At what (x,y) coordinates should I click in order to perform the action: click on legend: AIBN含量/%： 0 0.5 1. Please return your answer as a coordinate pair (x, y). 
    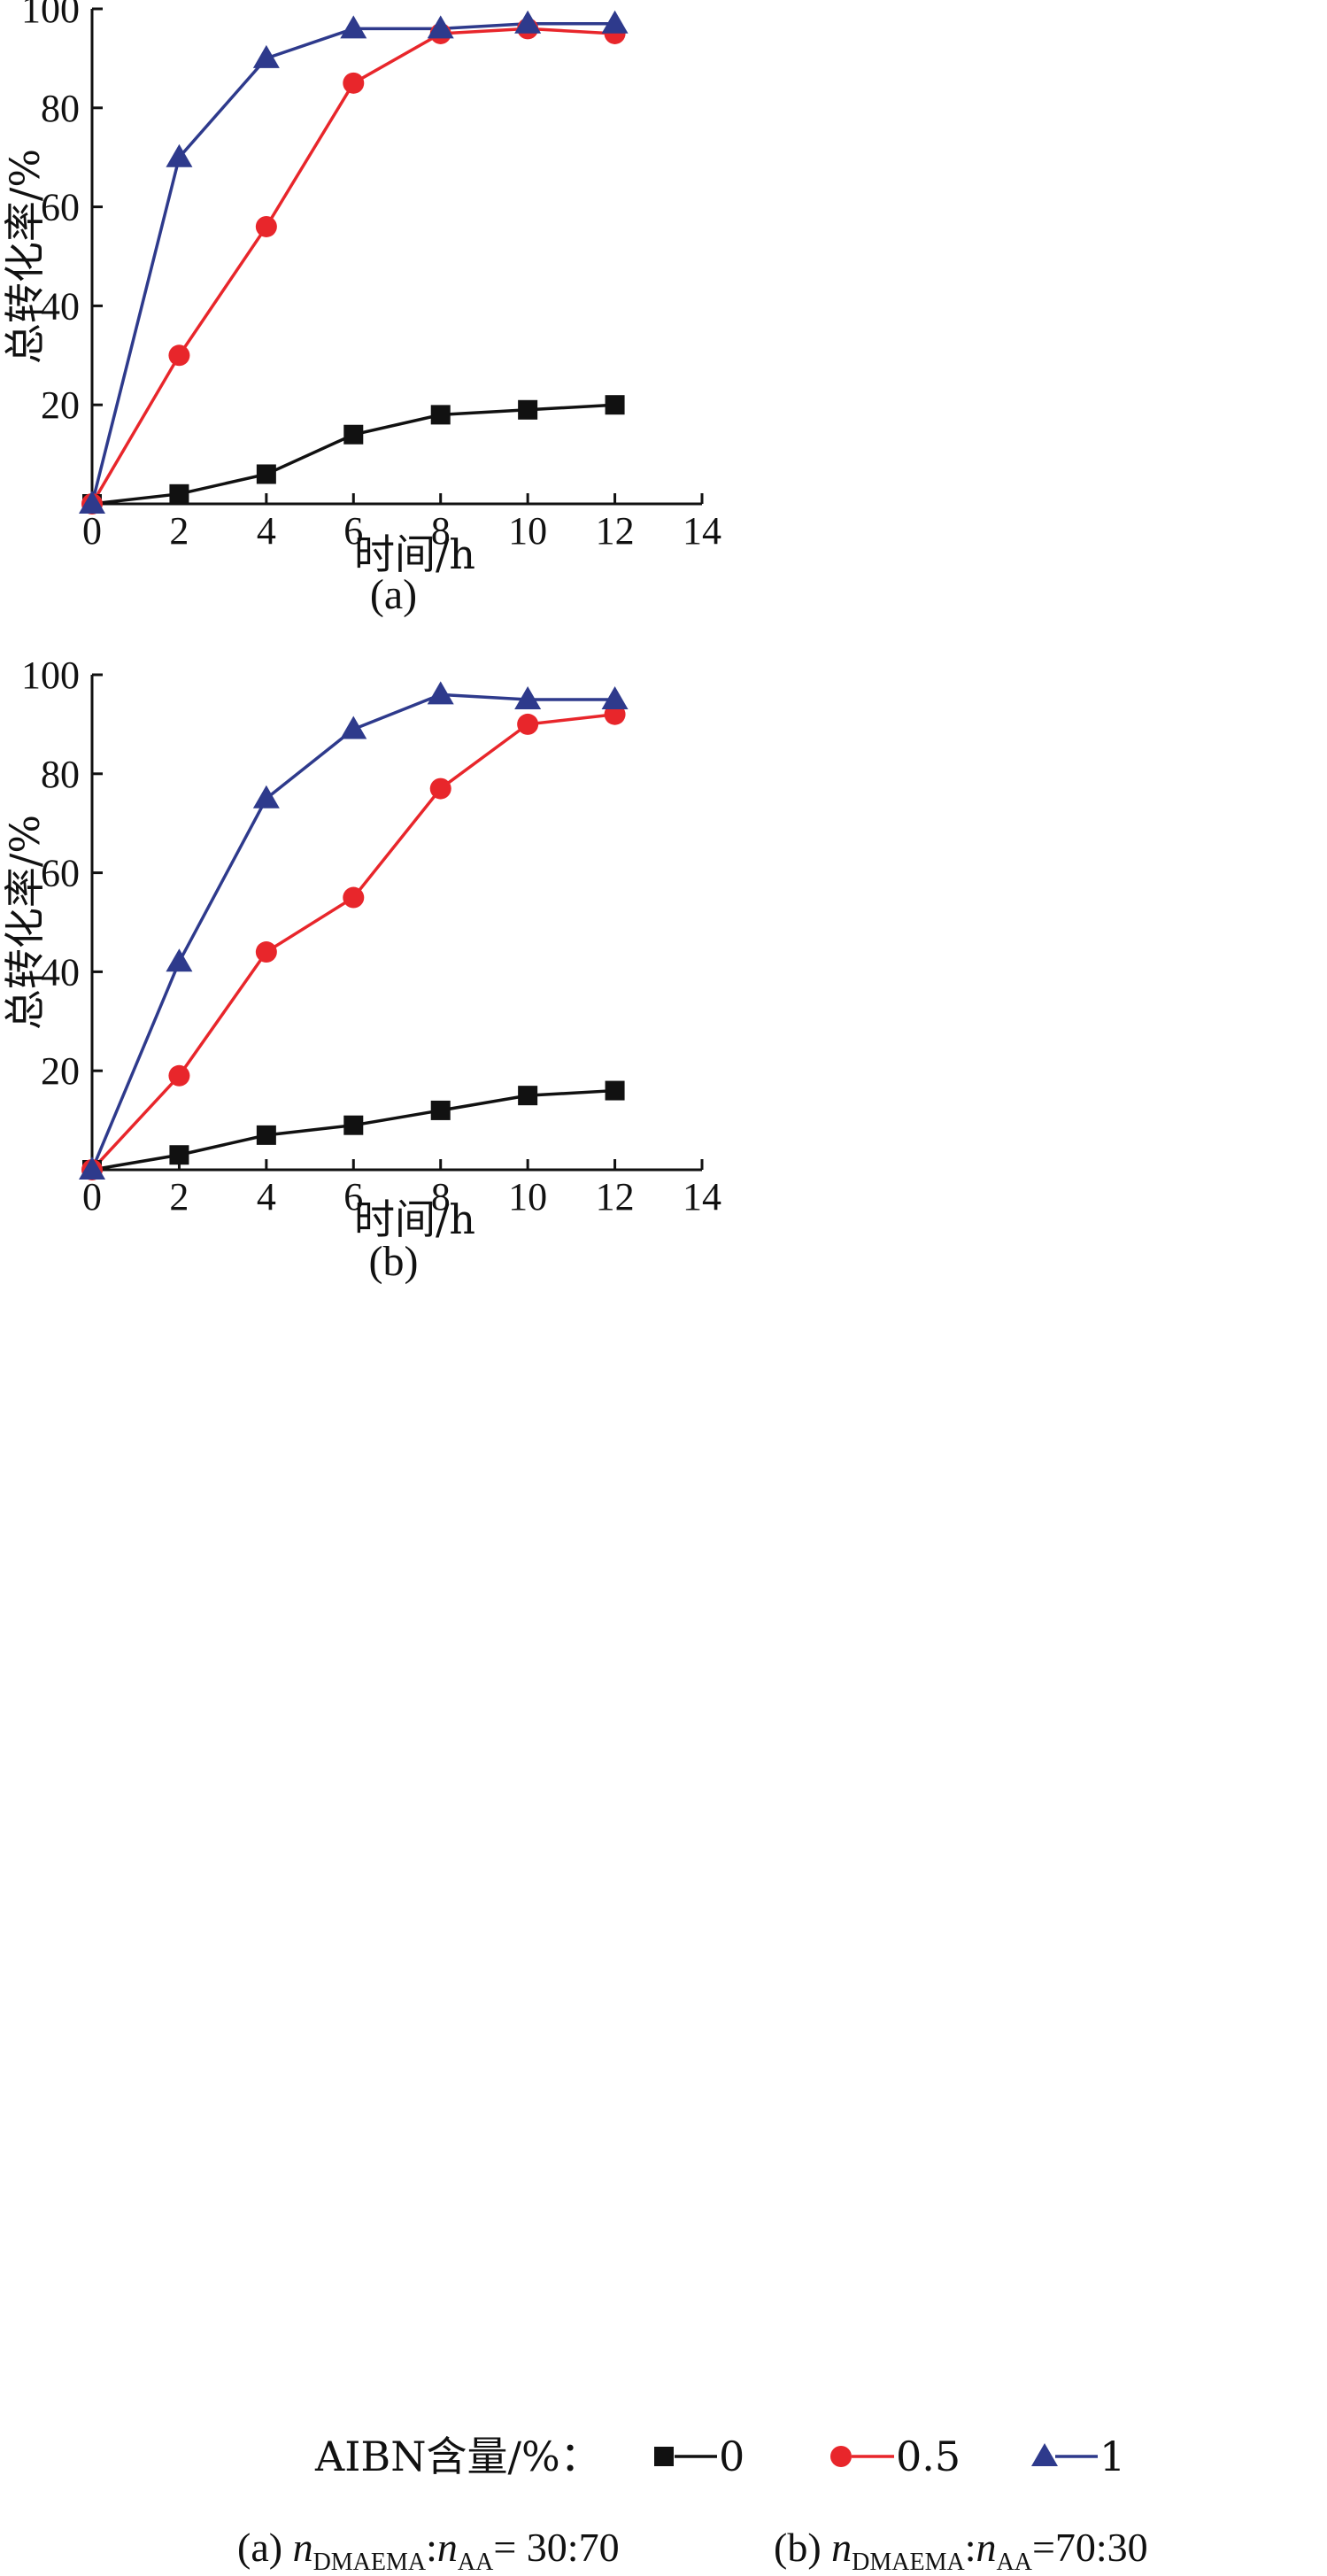
    Looking at the image, I should click on (720, 2456).